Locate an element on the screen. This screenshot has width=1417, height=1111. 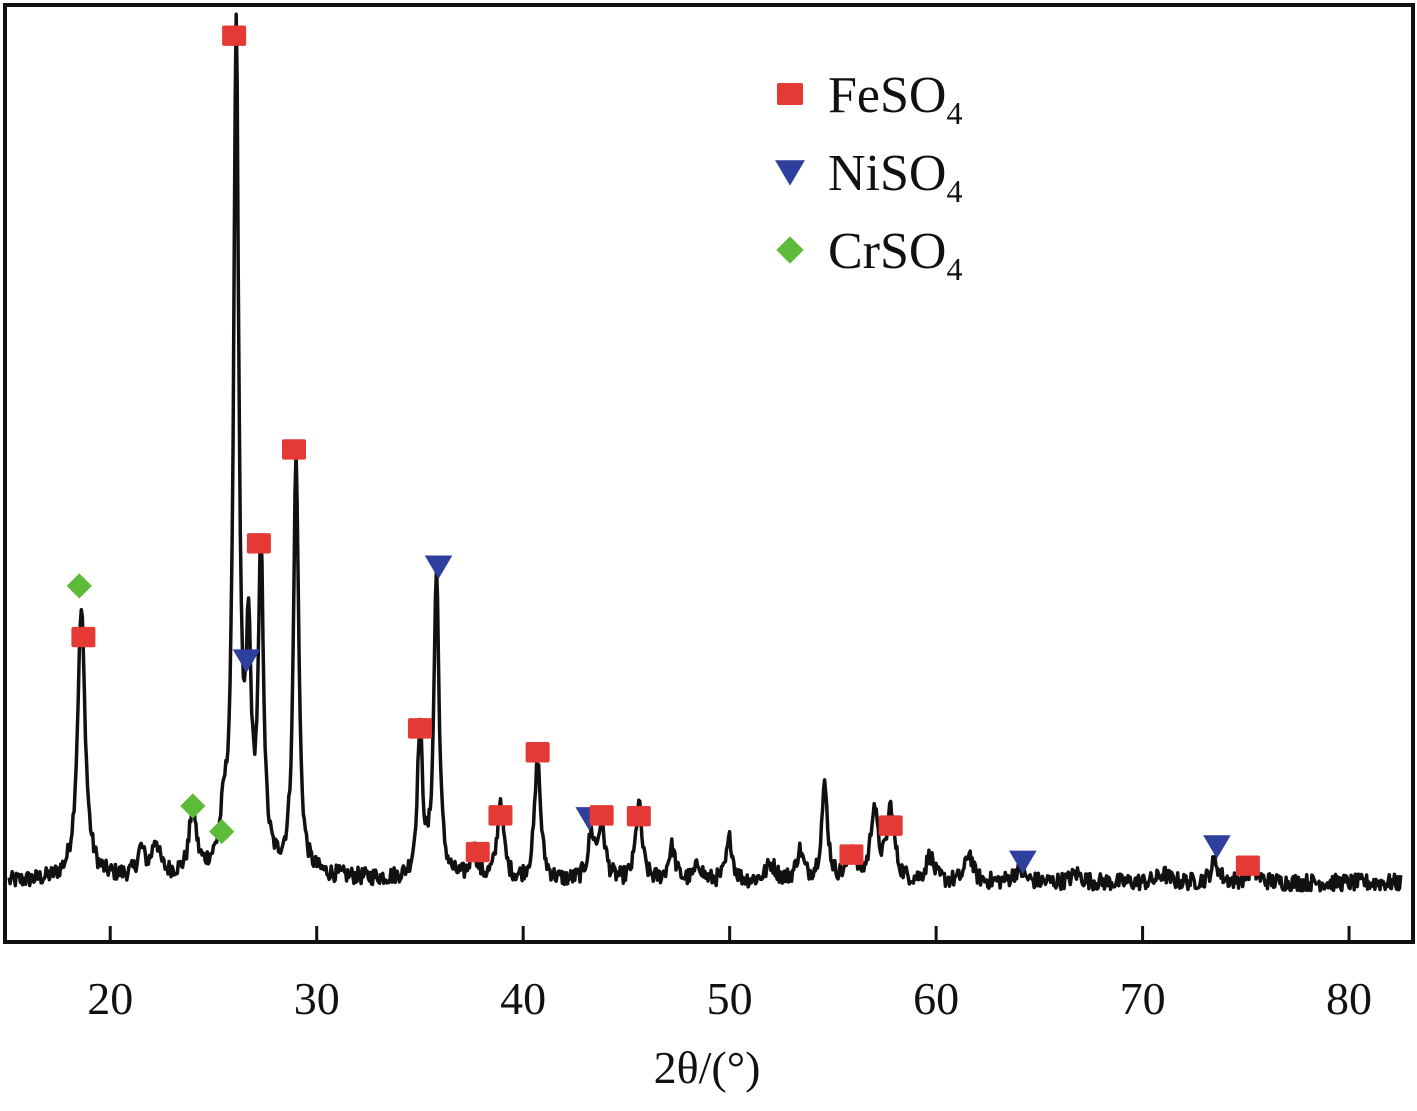
x-tick-label: 40 is located at coordinates (523, 998).